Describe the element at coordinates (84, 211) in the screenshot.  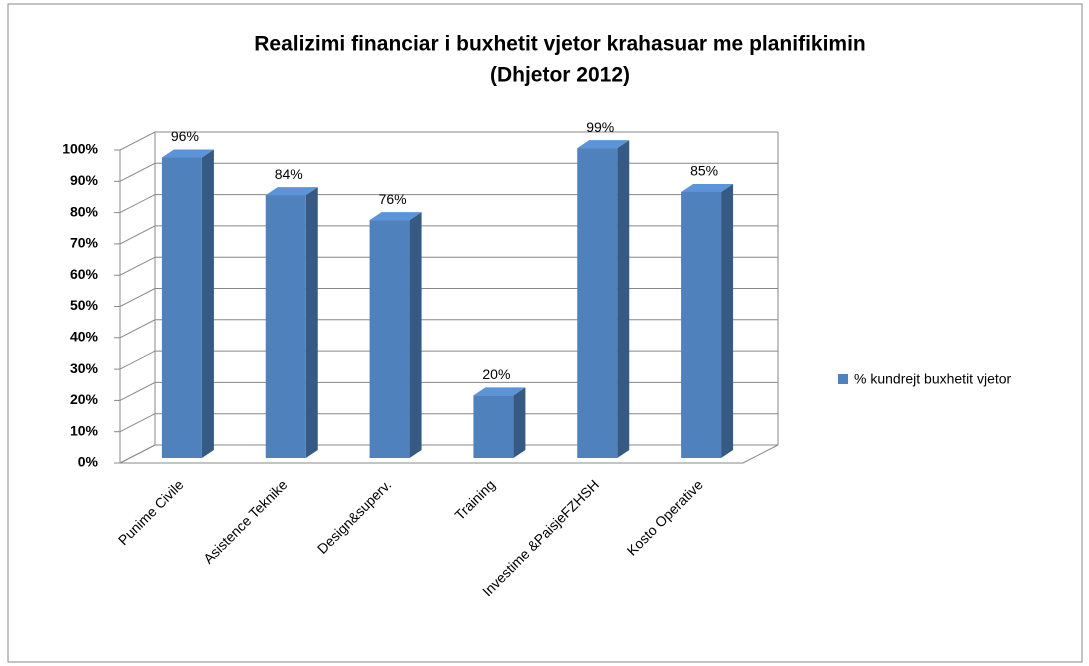
I see `y-tick-label: 80%` at that location.